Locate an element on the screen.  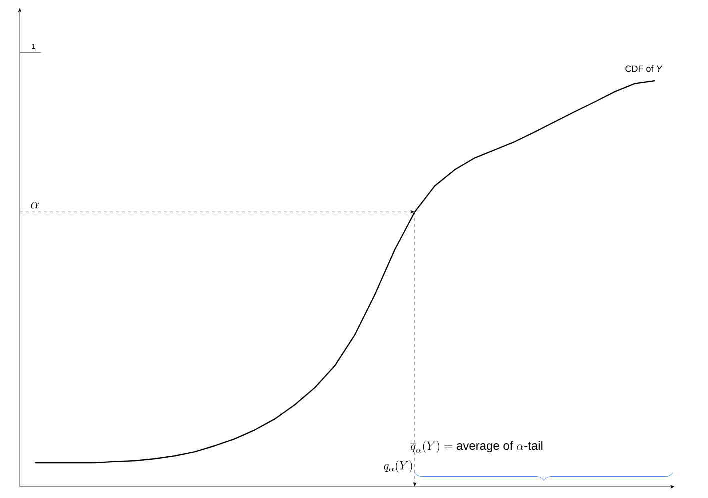
annotation: $\overline{q}_\alpha(Y) = \mathrm{average\ of\ }\alpha\mbox{-tail}$ is located at coordinates (476, 447).